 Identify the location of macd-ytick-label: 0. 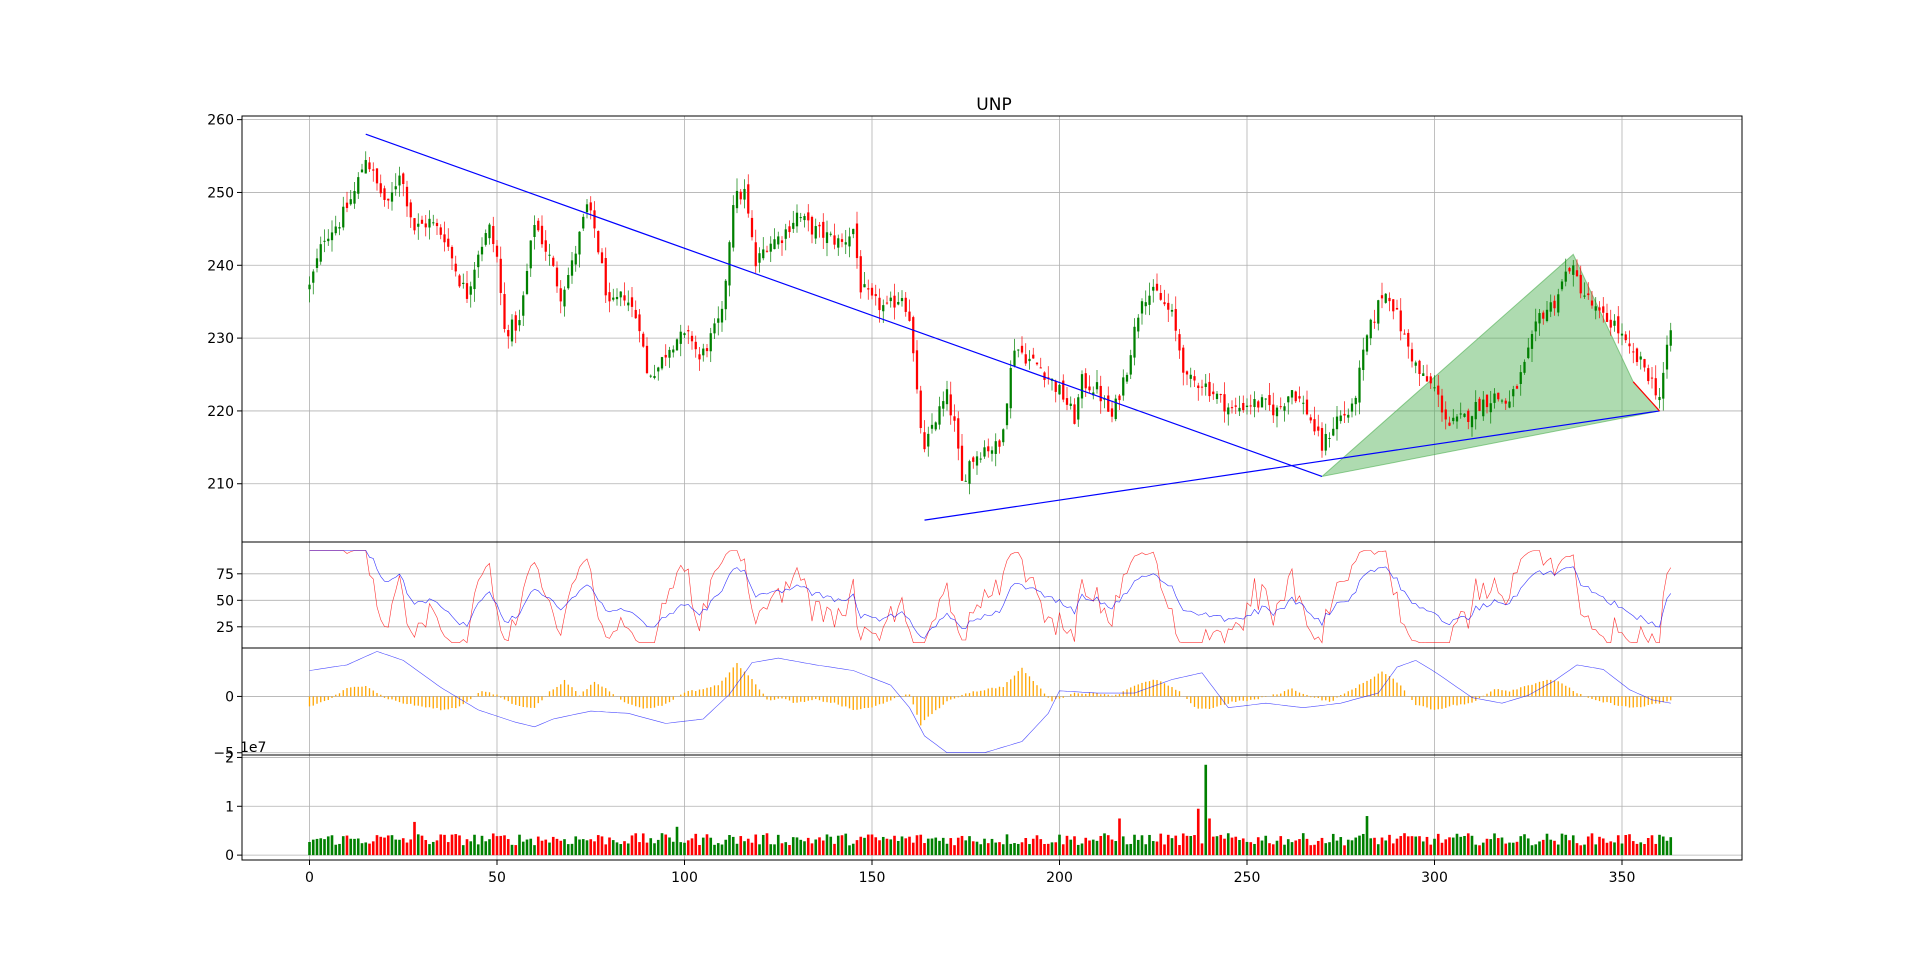
(229, 697).